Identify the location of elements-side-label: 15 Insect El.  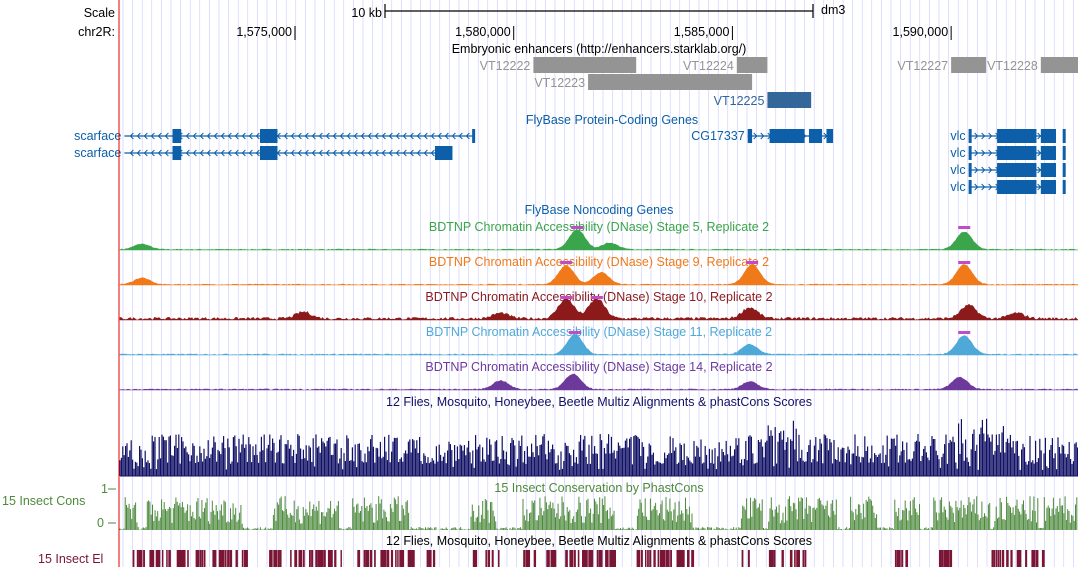
(70, 559).